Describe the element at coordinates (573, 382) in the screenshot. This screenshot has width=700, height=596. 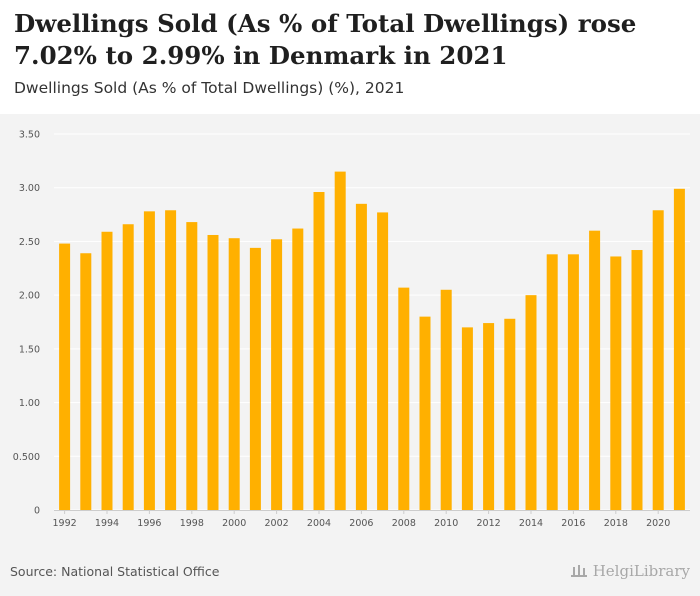
I see `bar-2016` at that location.